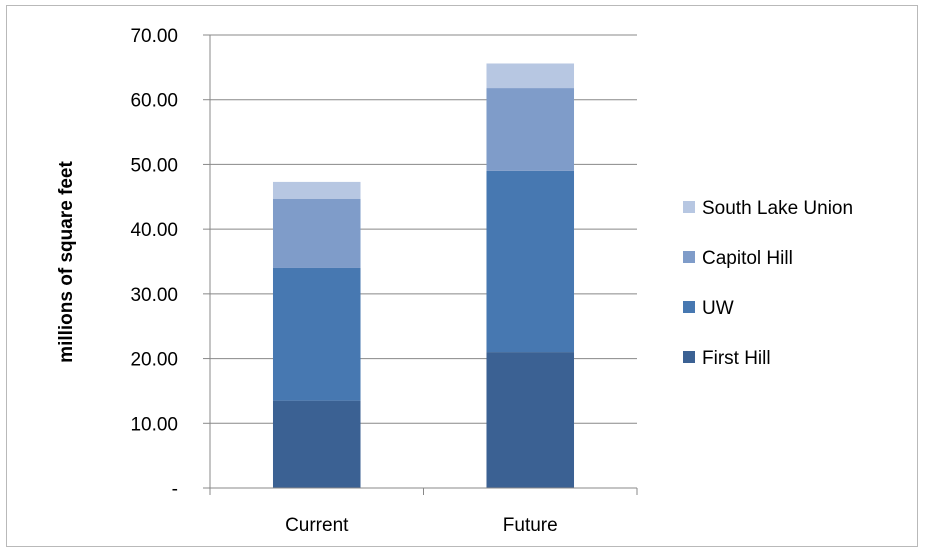 Image resolution: width=925 pixels, height=553 pixels. I want to click on x-tick-label: Current, so click(317, 525).